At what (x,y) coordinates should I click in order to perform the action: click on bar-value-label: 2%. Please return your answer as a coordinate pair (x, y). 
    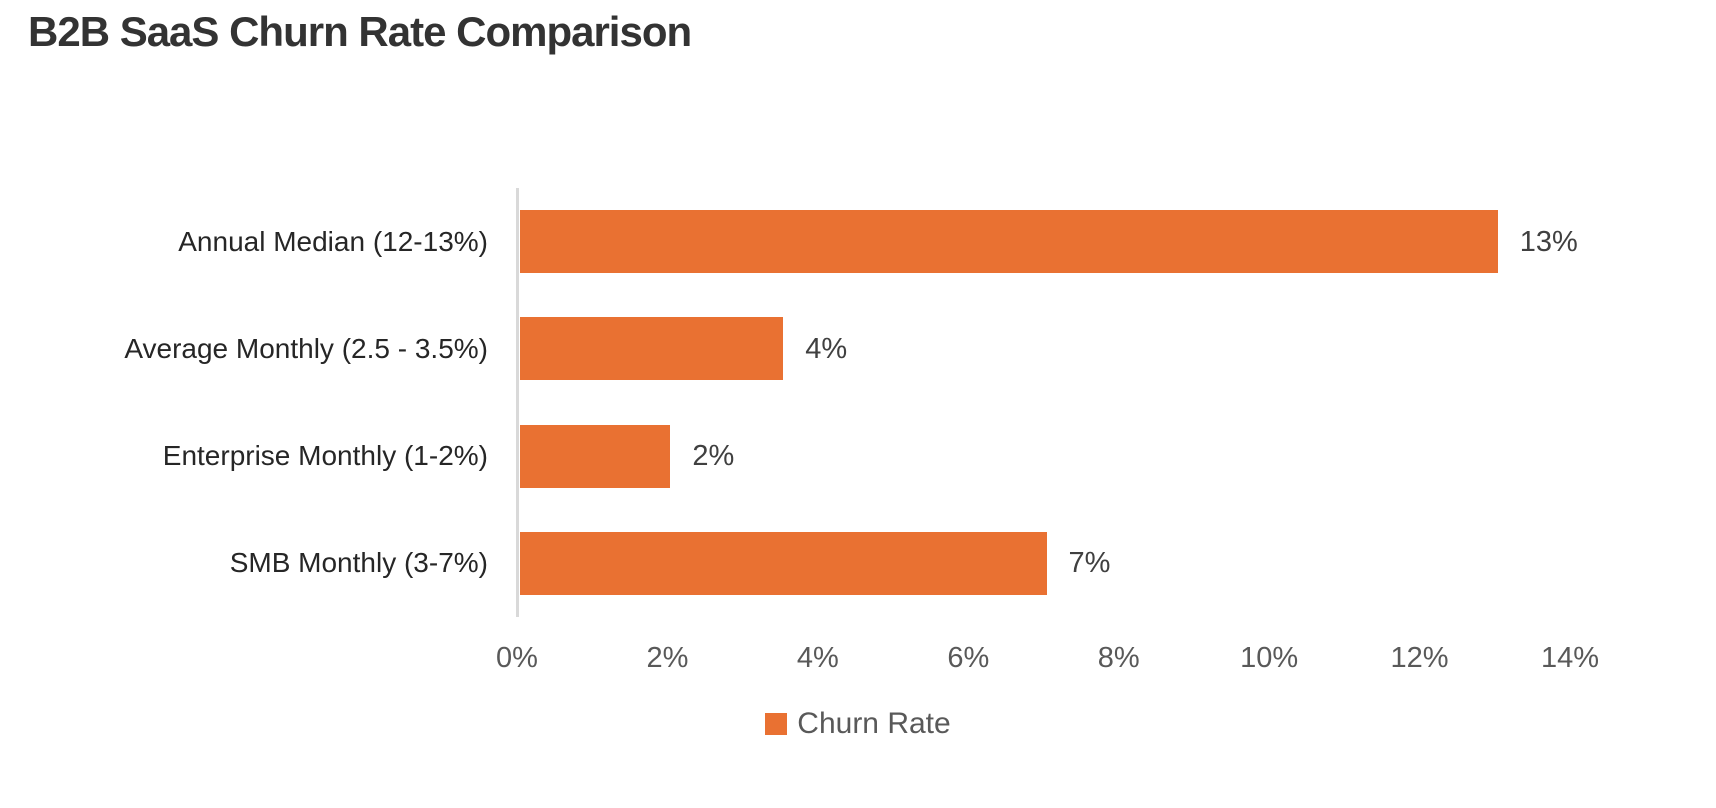
    Looking at the image, I should click on (713, 456).